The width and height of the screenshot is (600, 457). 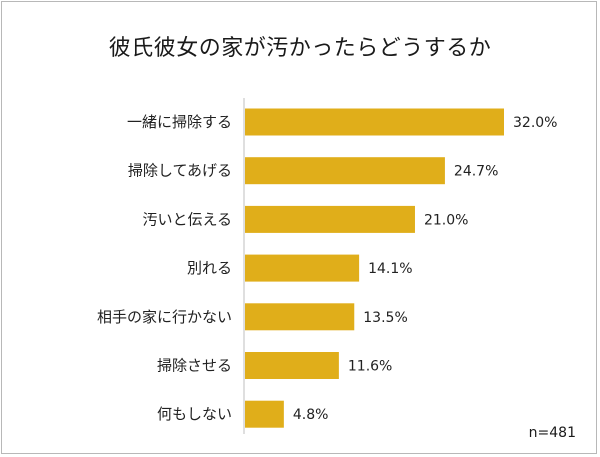 I want to click on category-label: 相手の家に行かない, so click(x=164, y=317).